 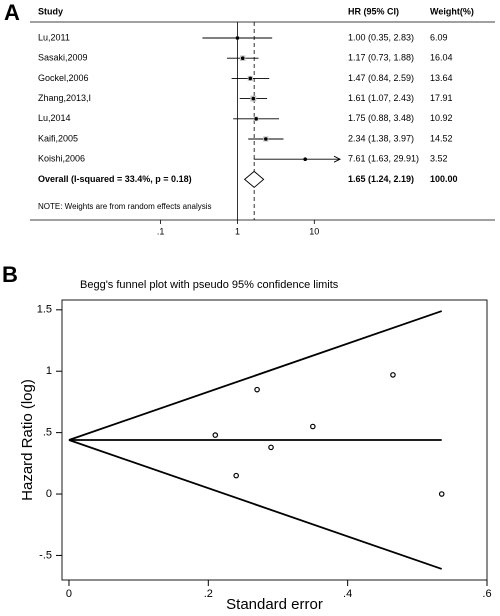 What do you see at coordinates (208, 594) in the screenshot?
I see `x-tick-label: .2` at bounding box center [208, 594].